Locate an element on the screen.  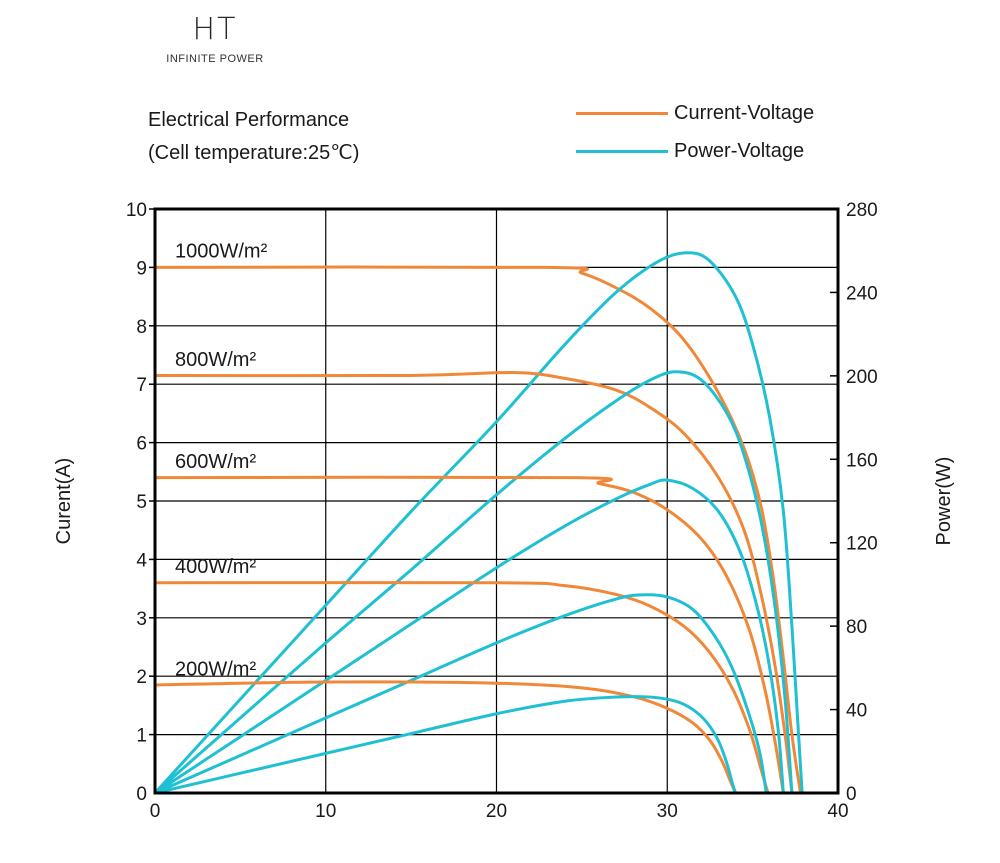
x-tick-label: 0 is located at coordinates (155, 811).